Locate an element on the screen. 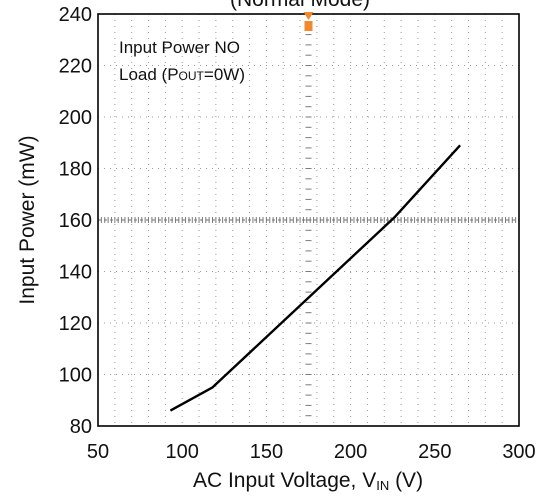 The height and width of the screenshot is (497, 542). y-tick-label: 140 is located at coordinates (75, 273).